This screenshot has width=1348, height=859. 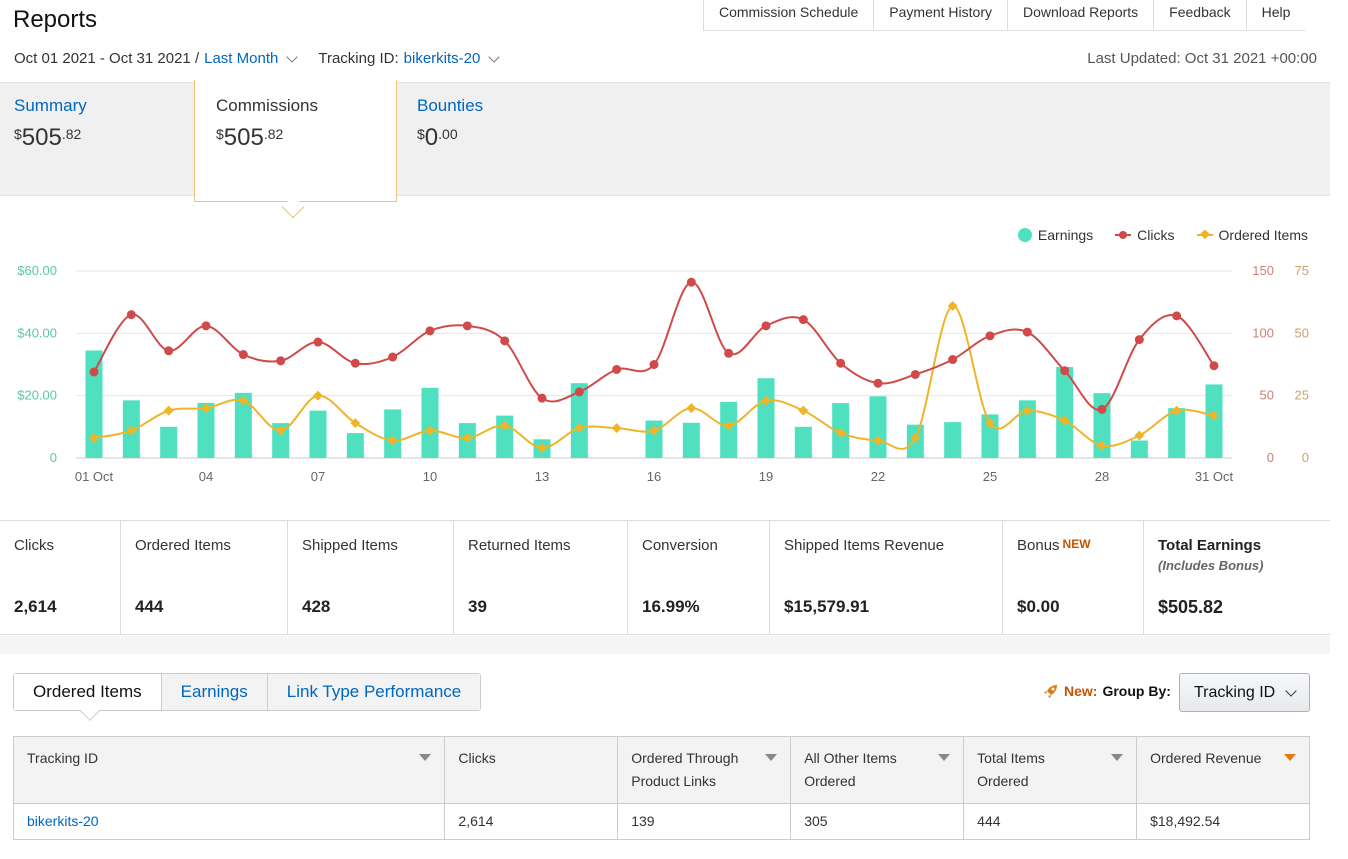 I want to click on tab-commissions: Commissions $505.82, so click(x=267, y=124).